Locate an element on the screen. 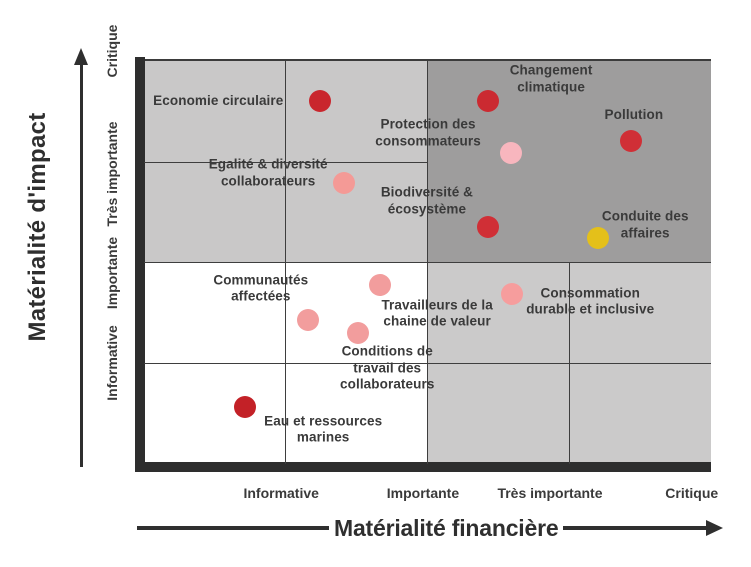  x-axis-line-left is located at coordinates (233, 528).